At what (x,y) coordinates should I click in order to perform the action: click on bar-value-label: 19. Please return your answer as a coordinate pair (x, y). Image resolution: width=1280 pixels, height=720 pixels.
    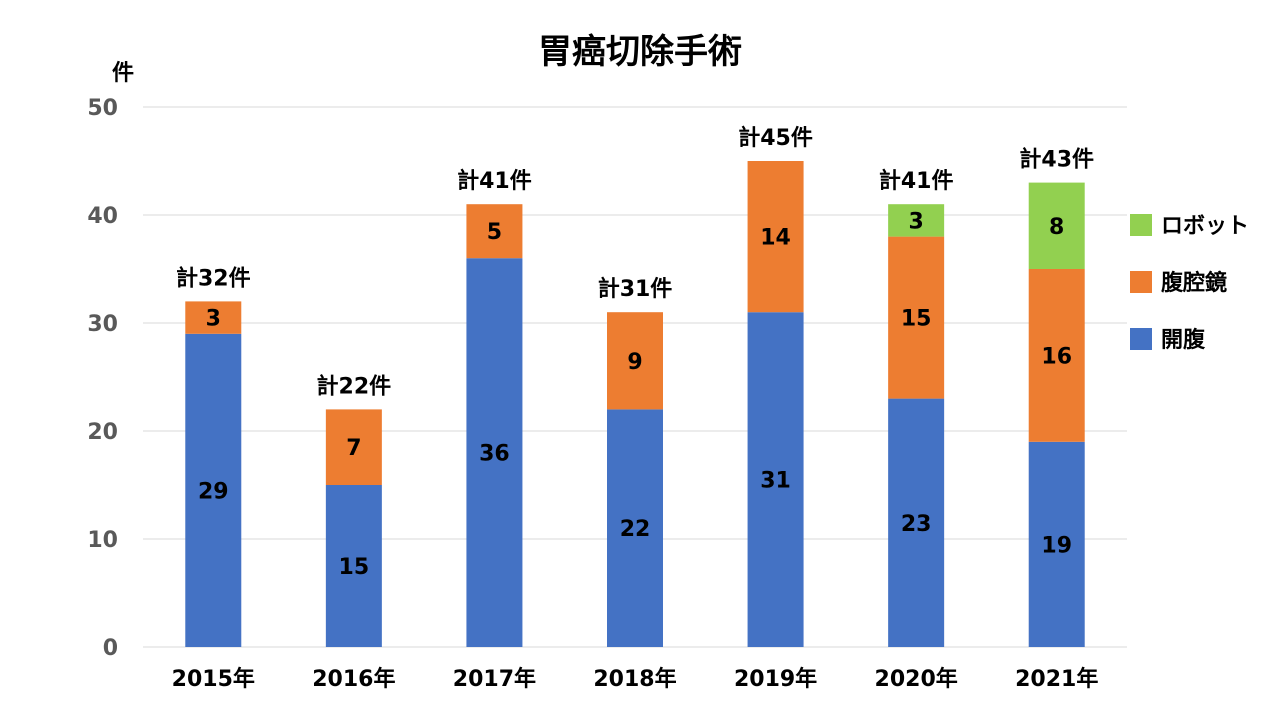
    Looking at the image, I should click on (1056, 545).